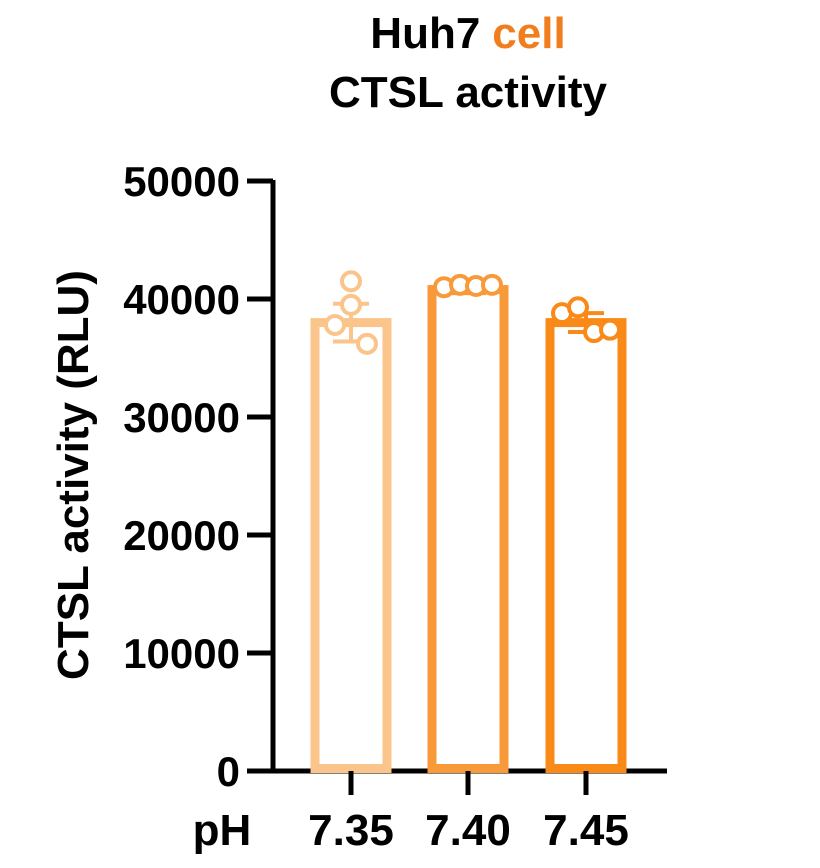 The width and height of the screenshot is (820, 868). What do you see at coordinates (425, 33) in the screenshot?
I see `title-cell-line: Huh7` at bounding box center [425, 33].